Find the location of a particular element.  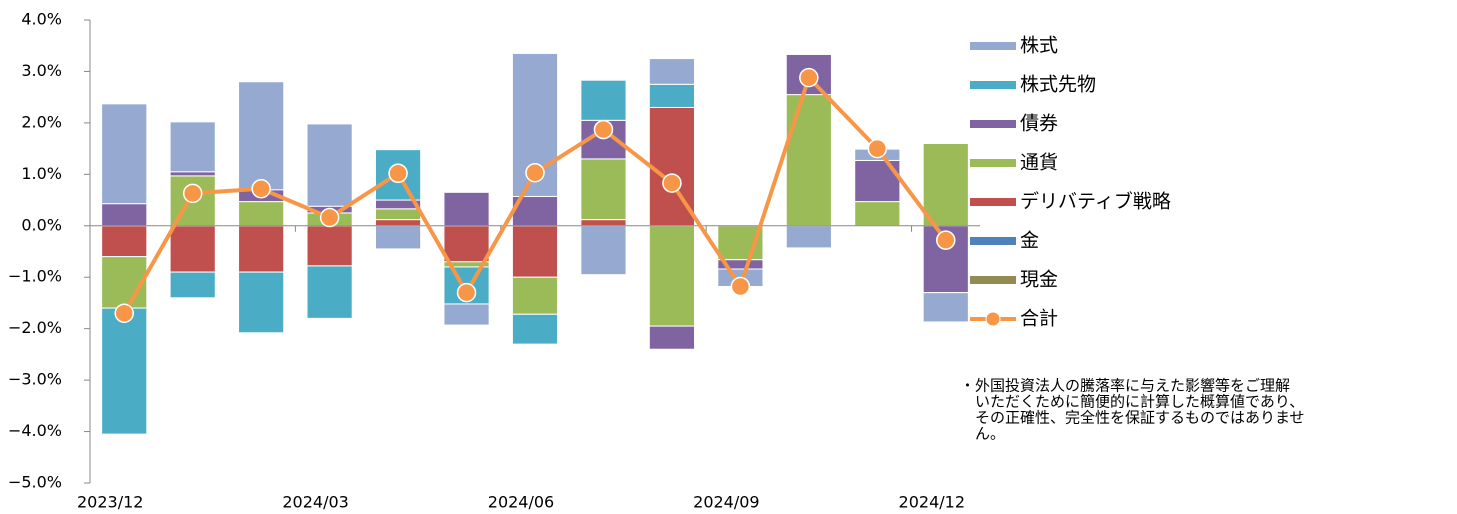

y-tick-label: 3.0% is located at coordinates (41, 70).